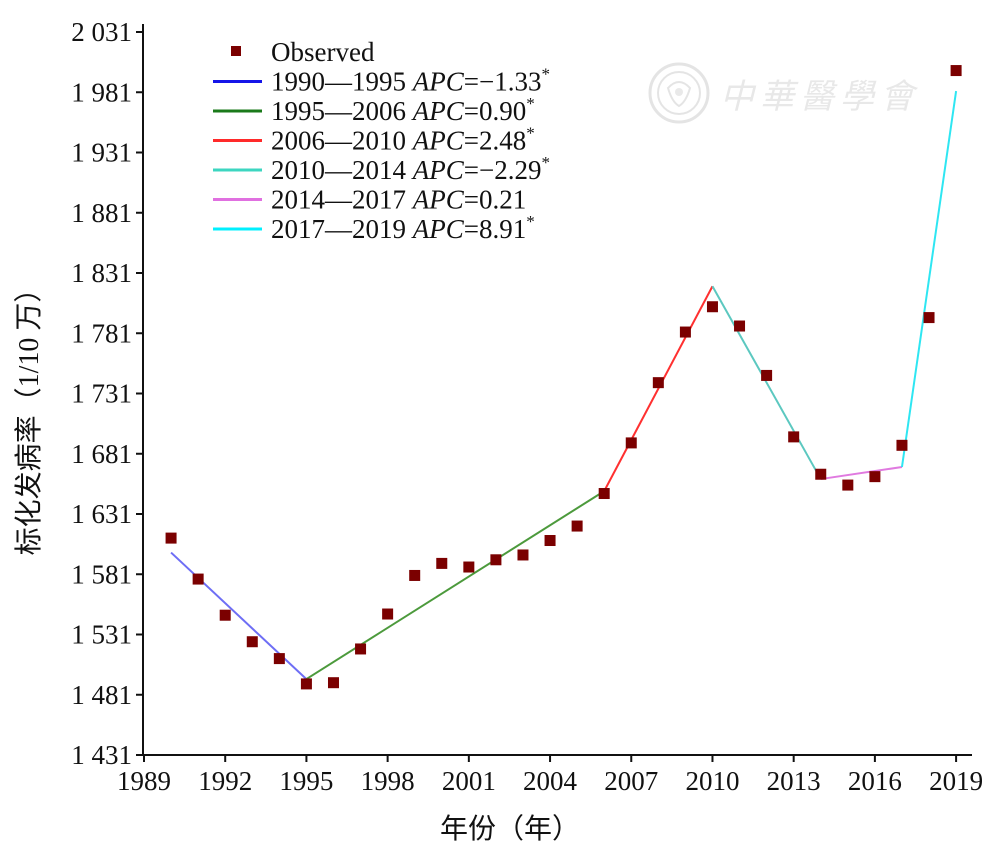 The height and width of the screenshot is (850, 996). I want to click on trend-segment-2010-2014, so click(766, 382).